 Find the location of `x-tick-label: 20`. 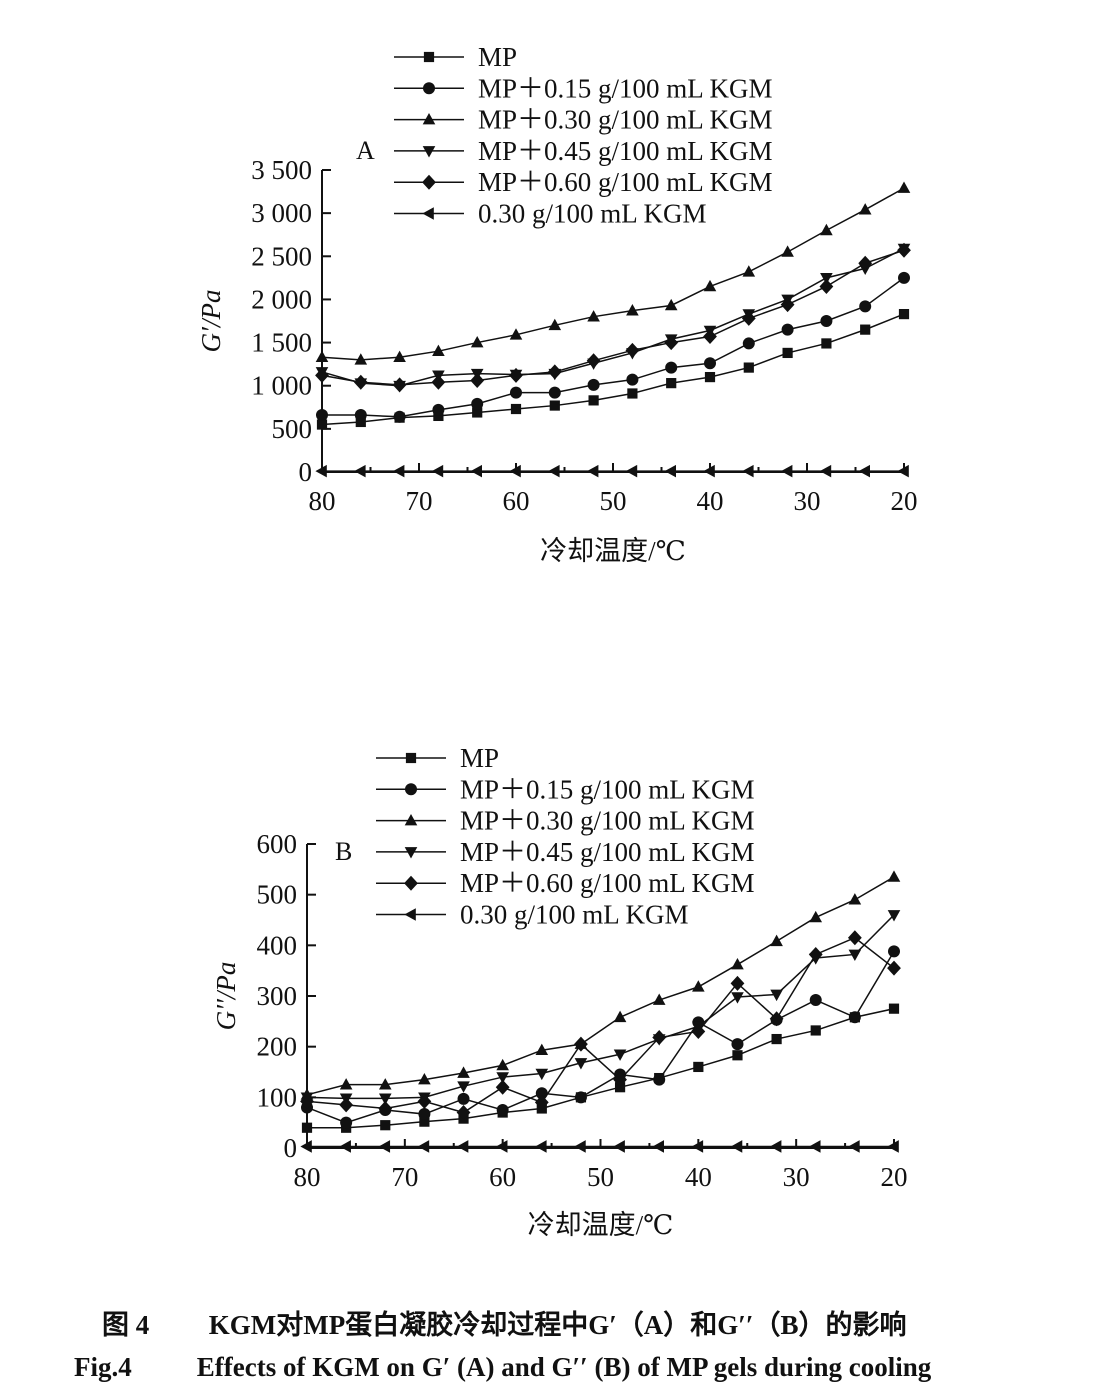

x-tick-label: 20 is located at coordinates (904, 501).